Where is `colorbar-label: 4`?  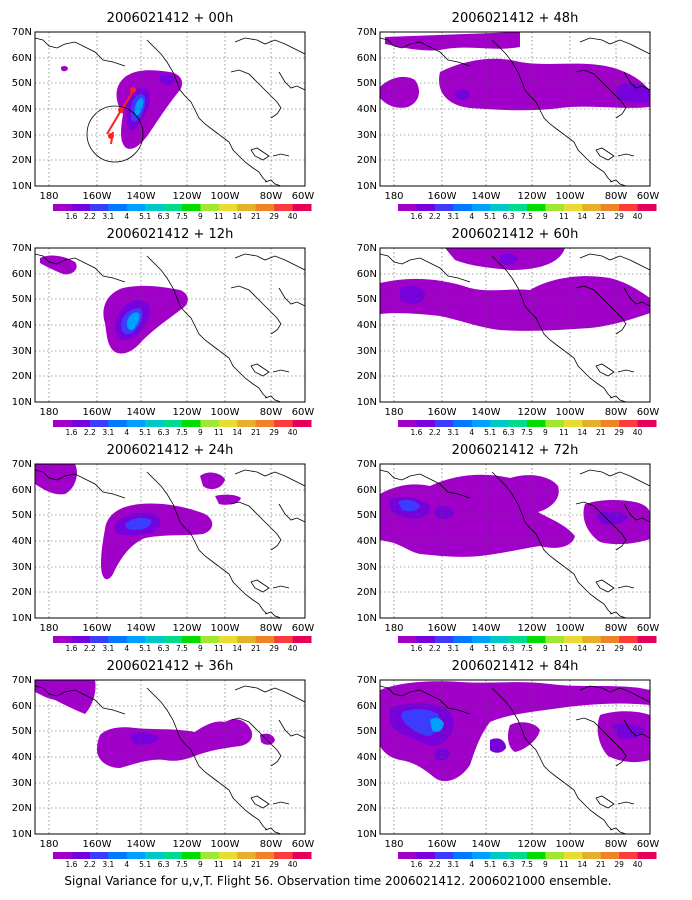
colorbar-label: 4 is located at coordinates (471, 648).